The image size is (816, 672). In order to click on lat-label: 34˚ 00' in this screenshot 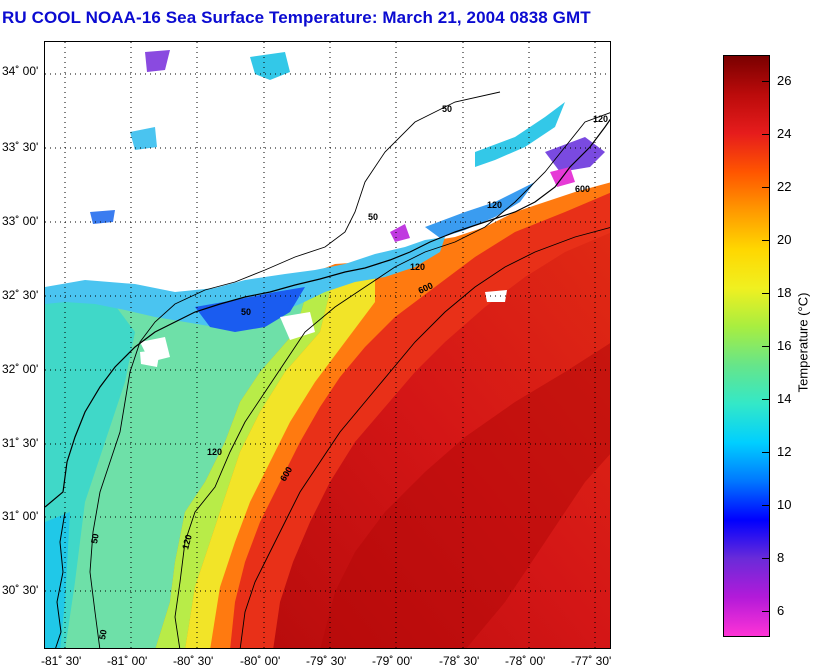, I will do `click(20, 71)`.